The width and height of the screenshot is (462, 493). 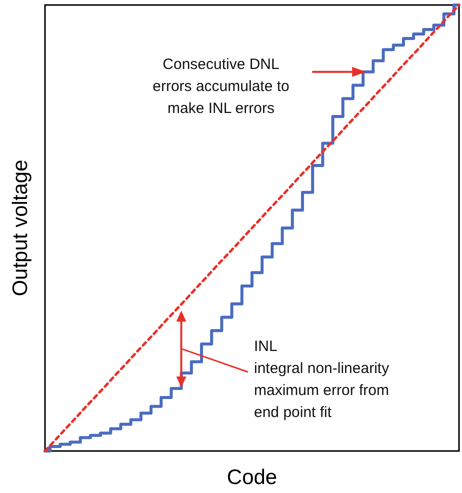 What do you see at coordinates (221, 87) in the screenshot?
I see `annotation: Consecutive DNL errors accumulate to make INL errors` at bounding box center [221, 87].